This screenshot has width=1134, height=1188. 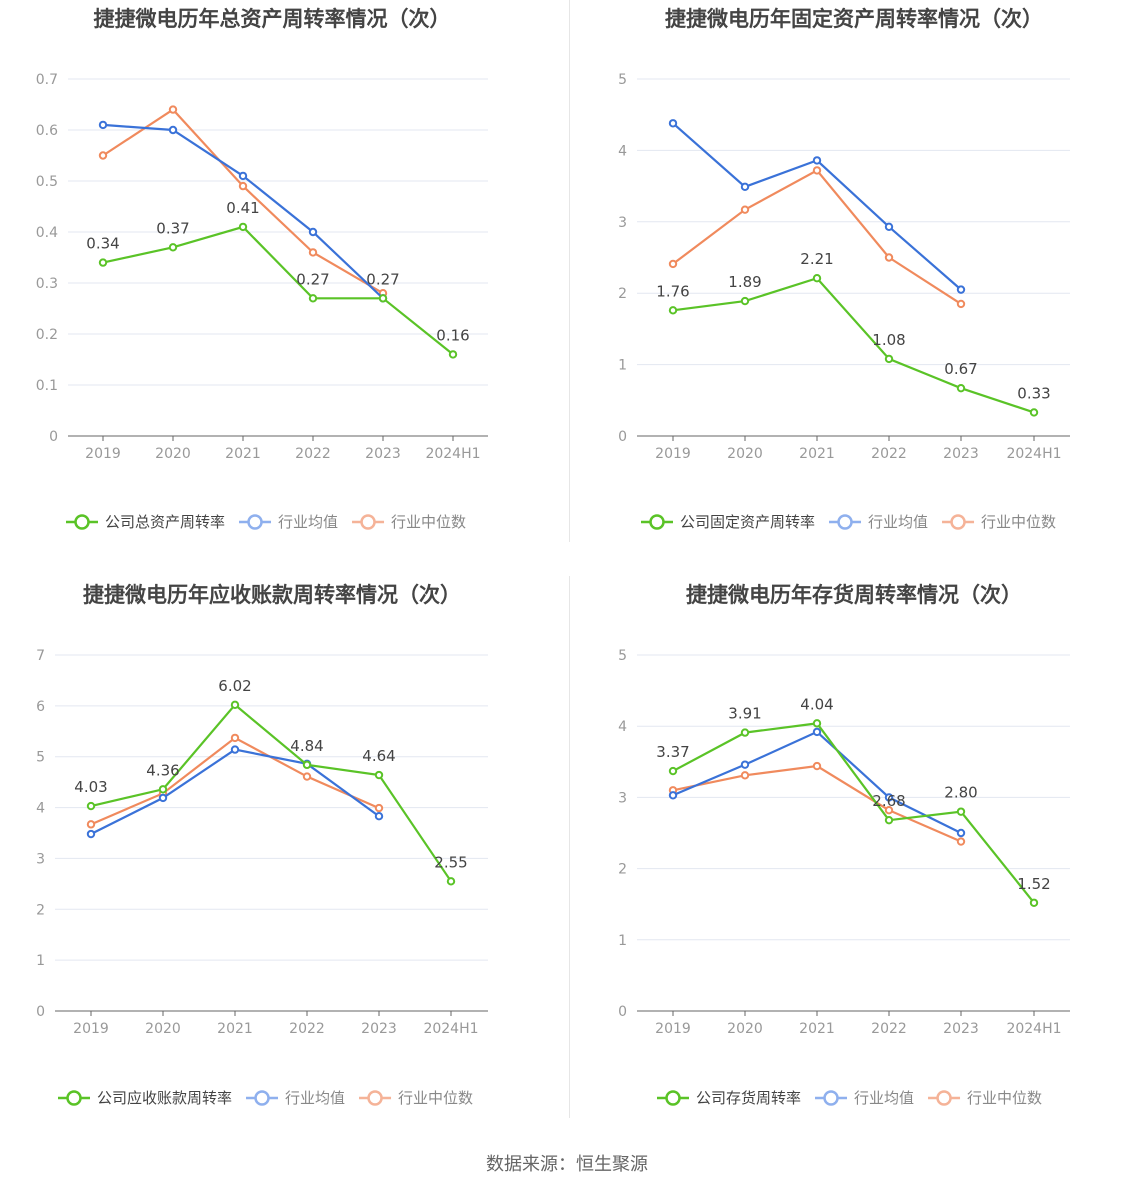 I want to click on series-avg, so click(x=817, y=206).